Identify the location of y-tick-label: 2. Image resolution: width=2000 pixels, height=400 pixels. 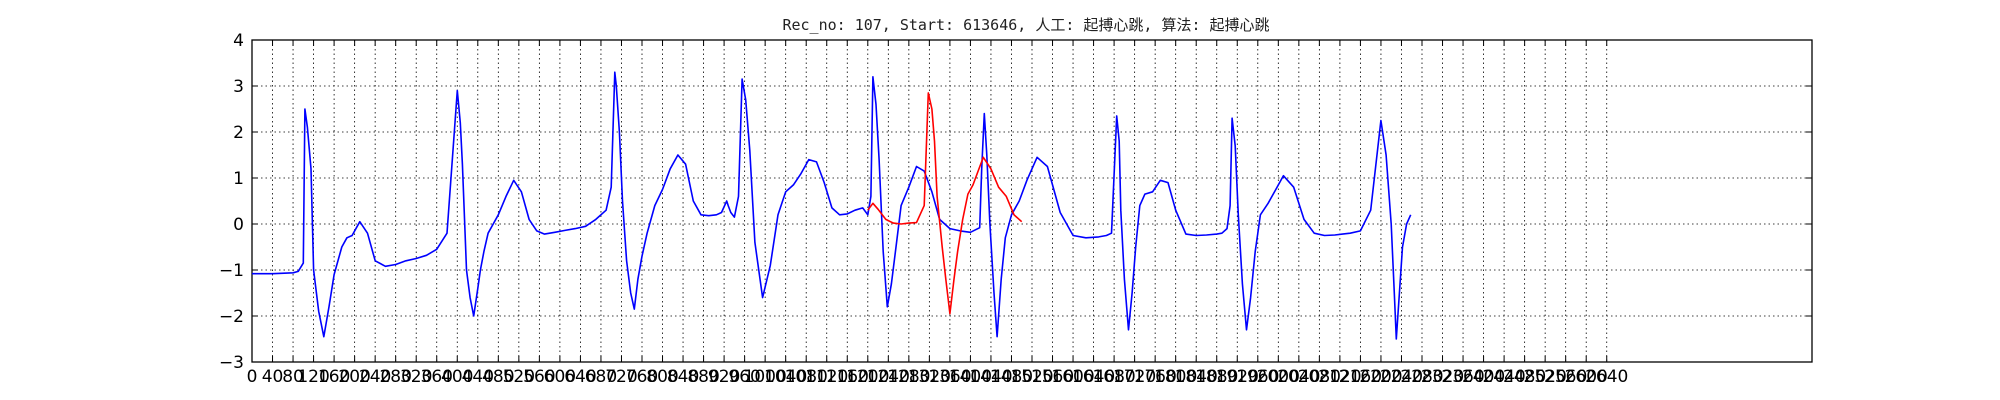
(238, 133).